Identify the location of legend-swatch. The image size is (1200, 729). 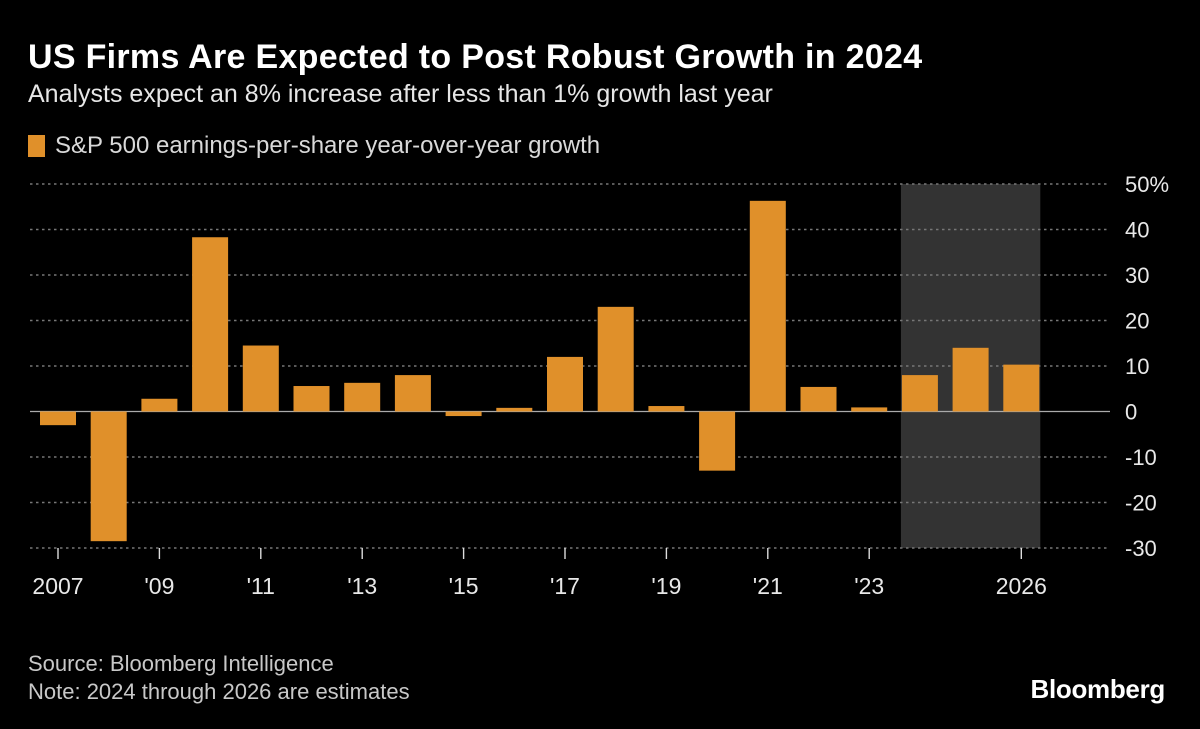
(36, 146).